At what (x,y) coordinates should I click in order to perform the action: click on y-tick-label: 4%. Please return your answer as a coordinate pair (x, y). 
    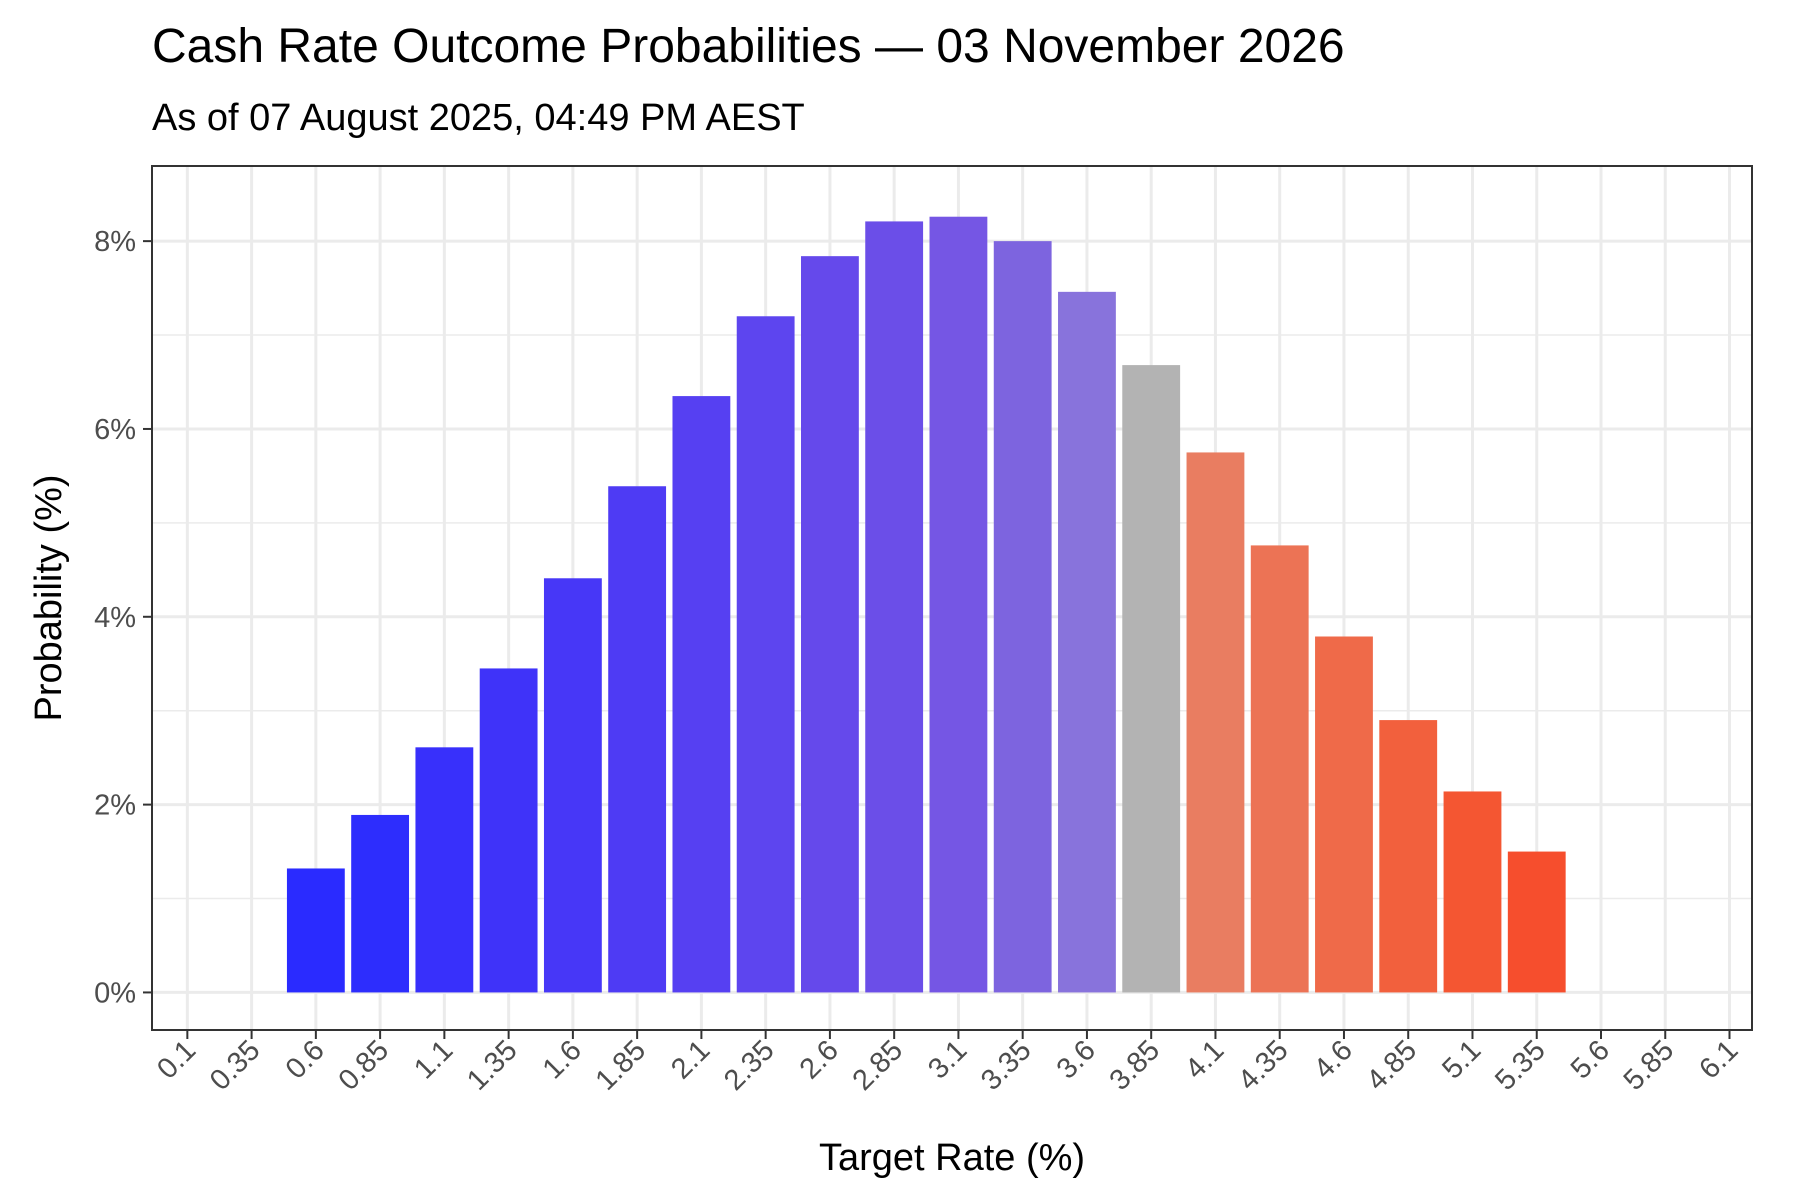
    Looking at the image, I should click on (115, 618).